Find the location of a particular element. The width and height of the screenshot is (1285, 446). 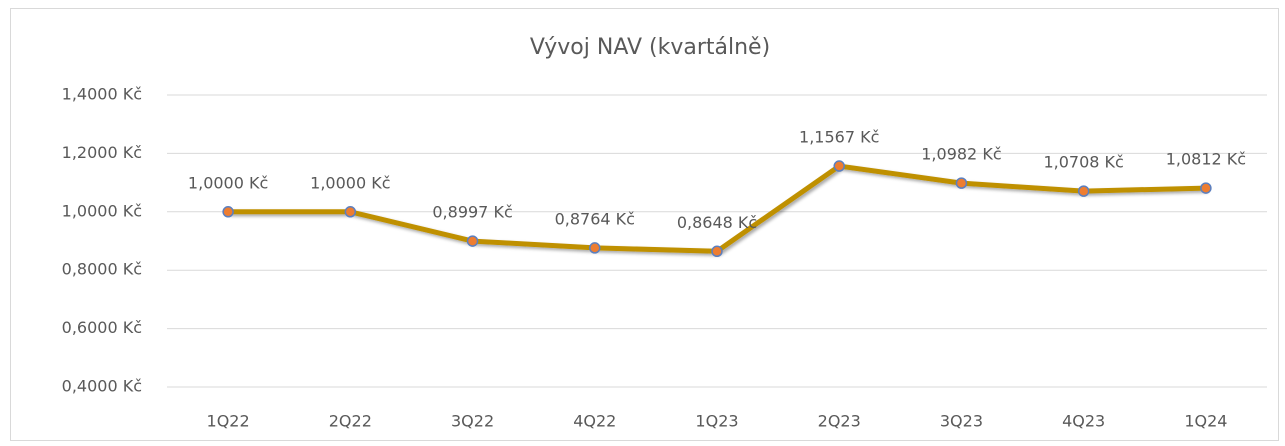

chart-title: Vývoj NAV (kvartálně) is located at coordinates (650, 47).